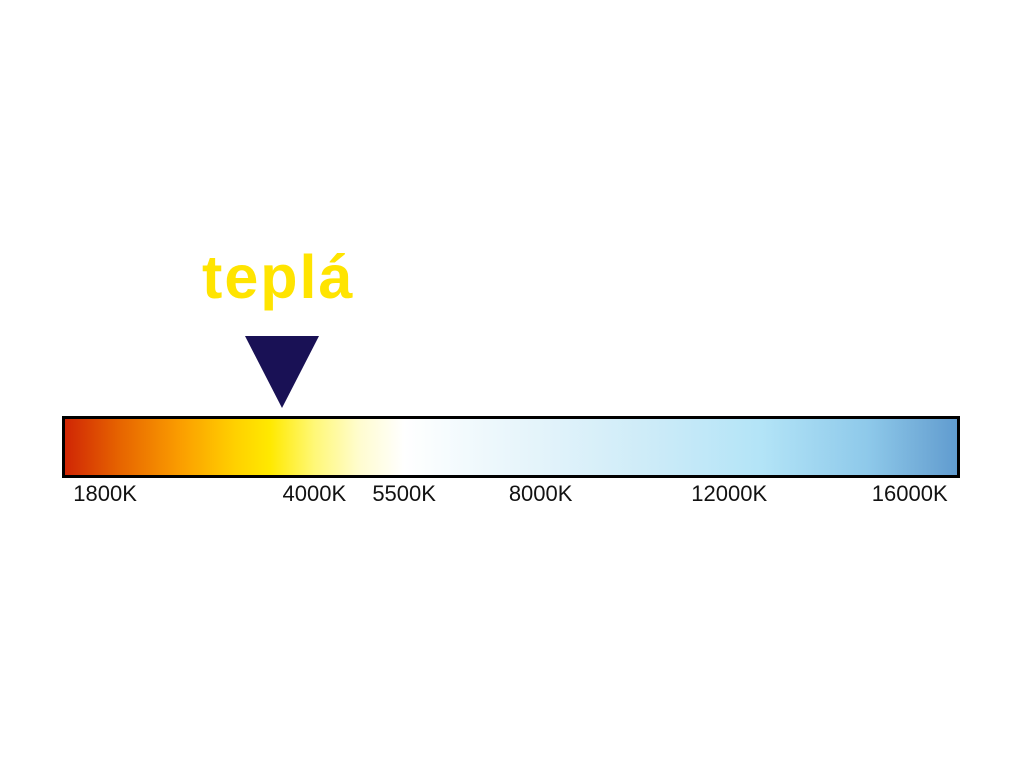  Describe the element at coordinates (511, 447) in the screenshot. I see `temperature-gradient-bar` at that location.